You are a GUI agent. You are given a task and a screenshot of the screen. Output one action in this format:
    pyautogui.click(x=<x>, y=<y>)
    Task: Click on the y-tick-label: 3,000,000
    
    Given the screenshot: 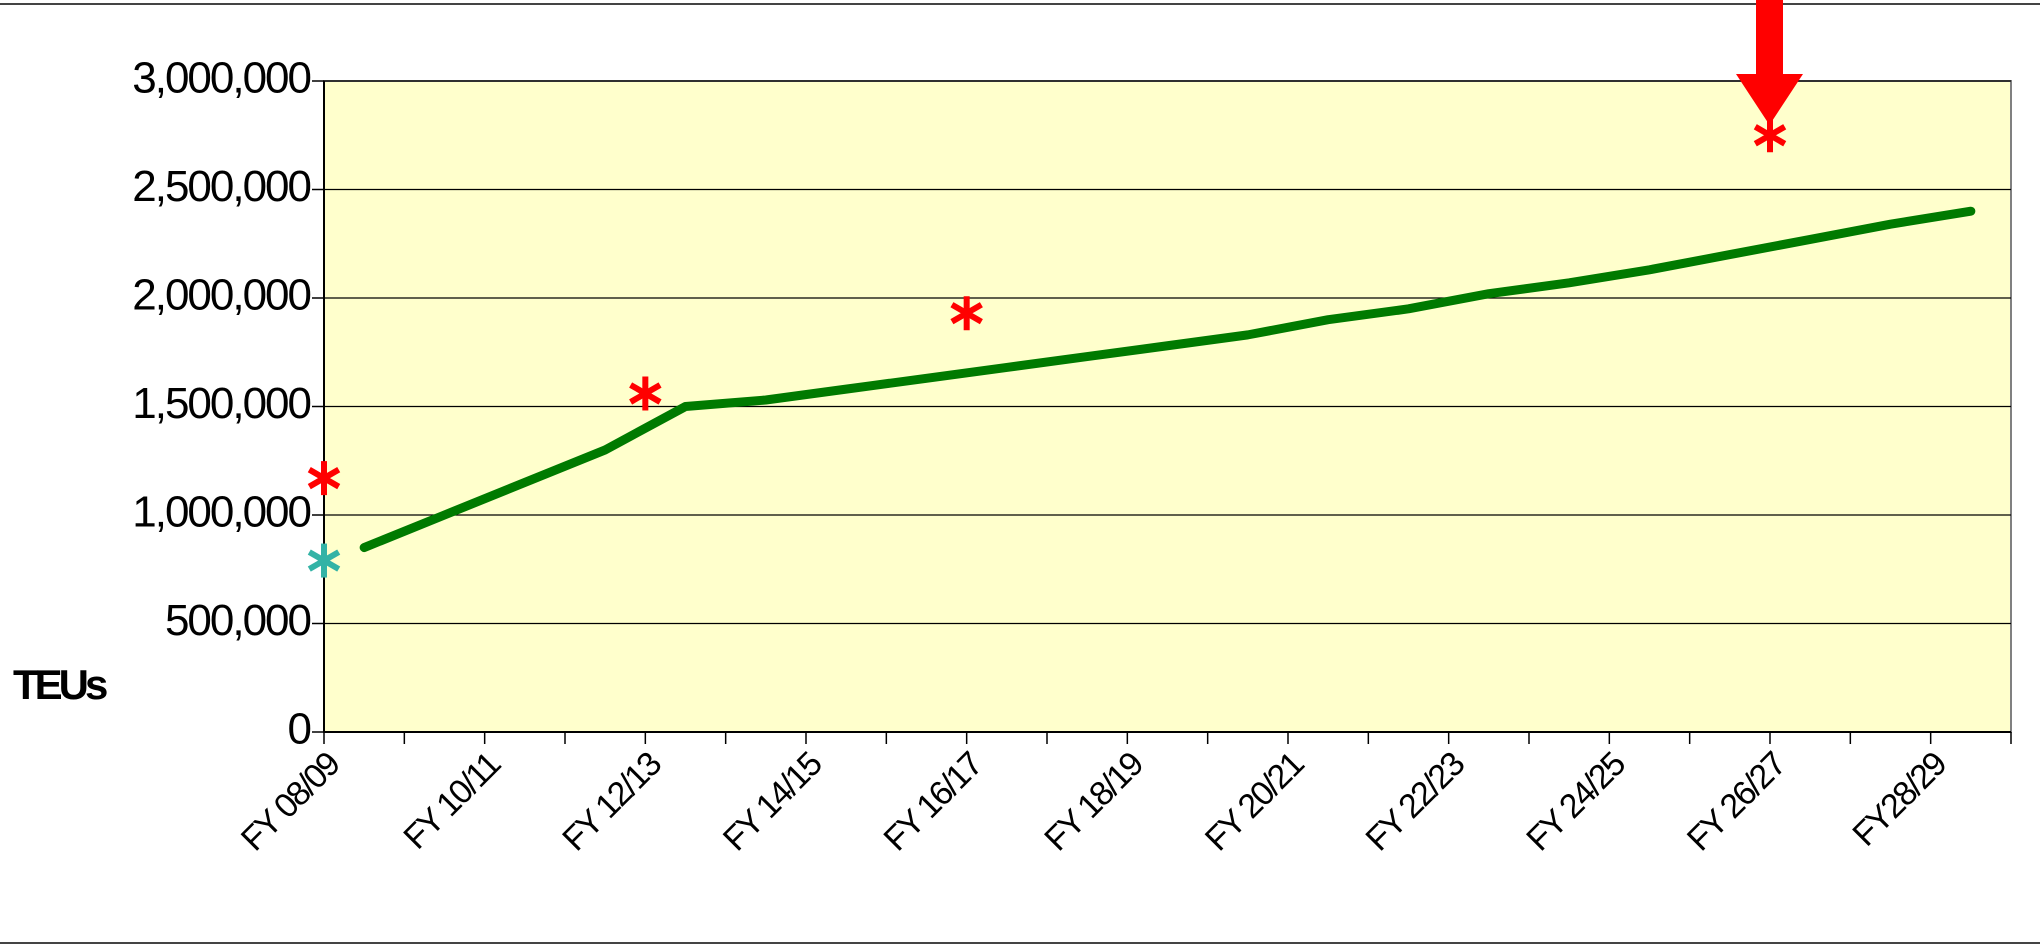 What is the action you would take?
    pyautogui.click(x=221, y=78)
    